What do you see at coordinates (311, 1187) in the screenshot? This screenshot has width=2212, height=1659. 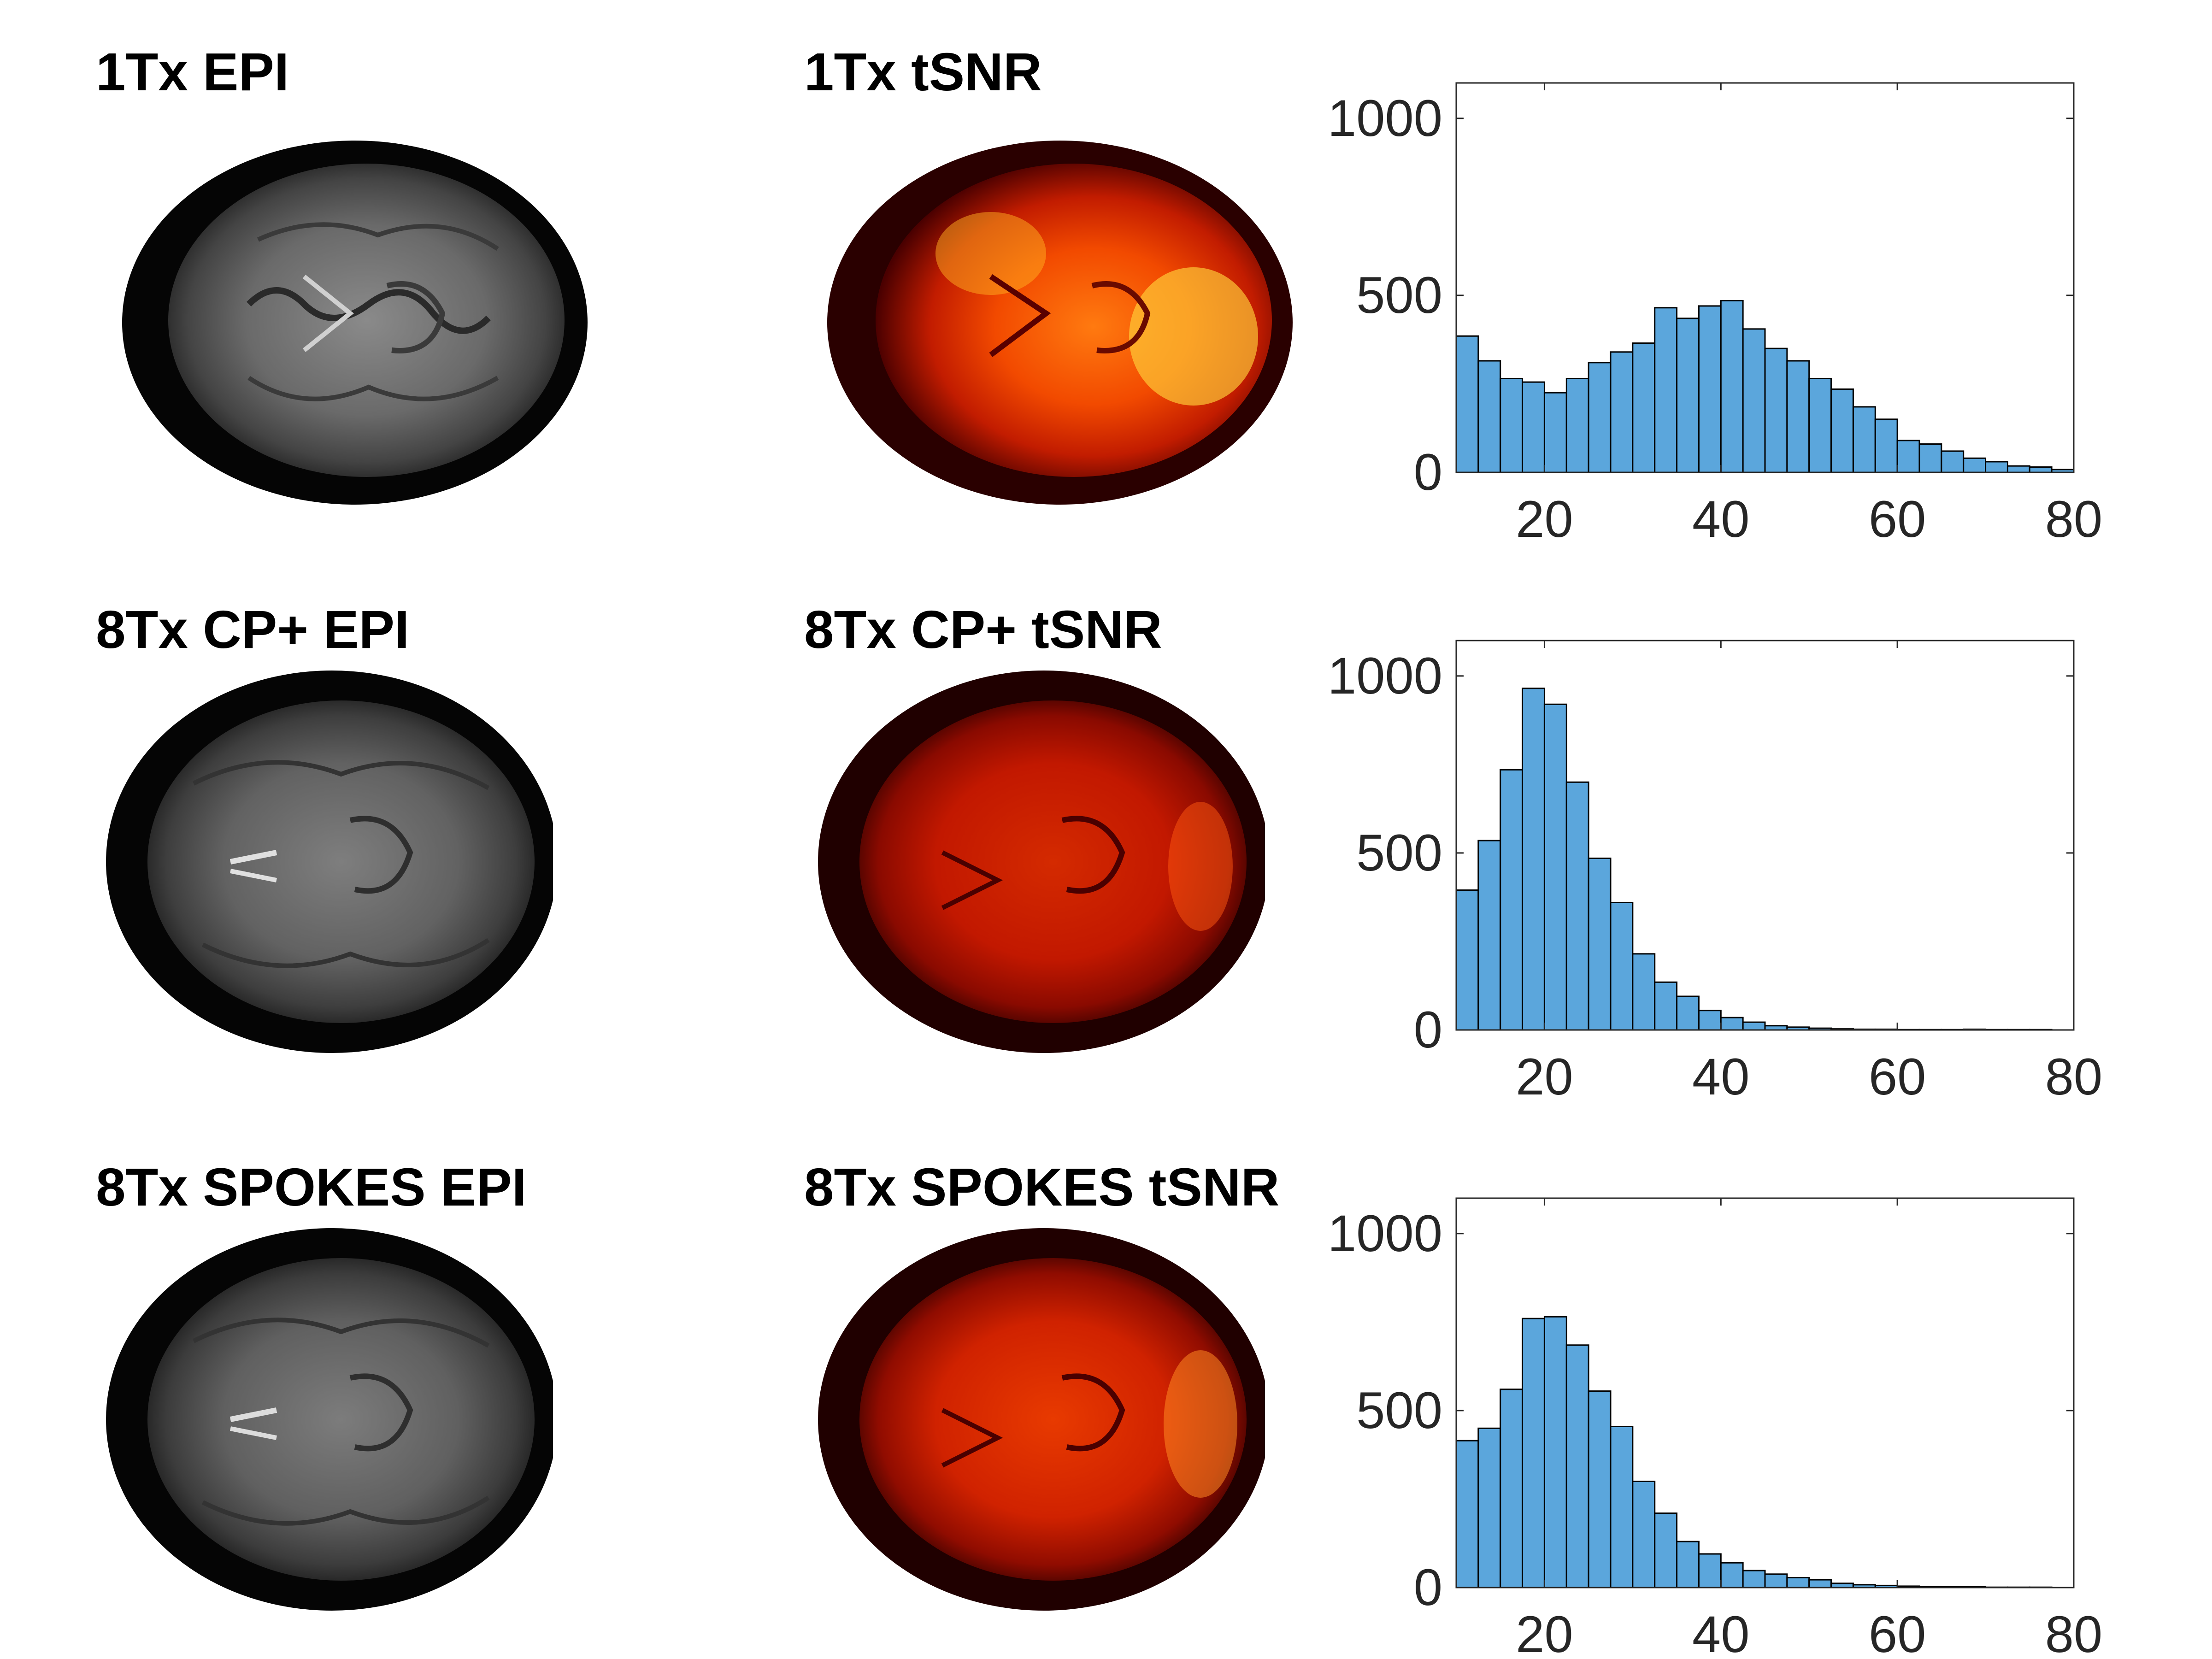 I see `epi-title-row-3: 8Tx SPOKES EPI` at bounding box center [311, 1187].